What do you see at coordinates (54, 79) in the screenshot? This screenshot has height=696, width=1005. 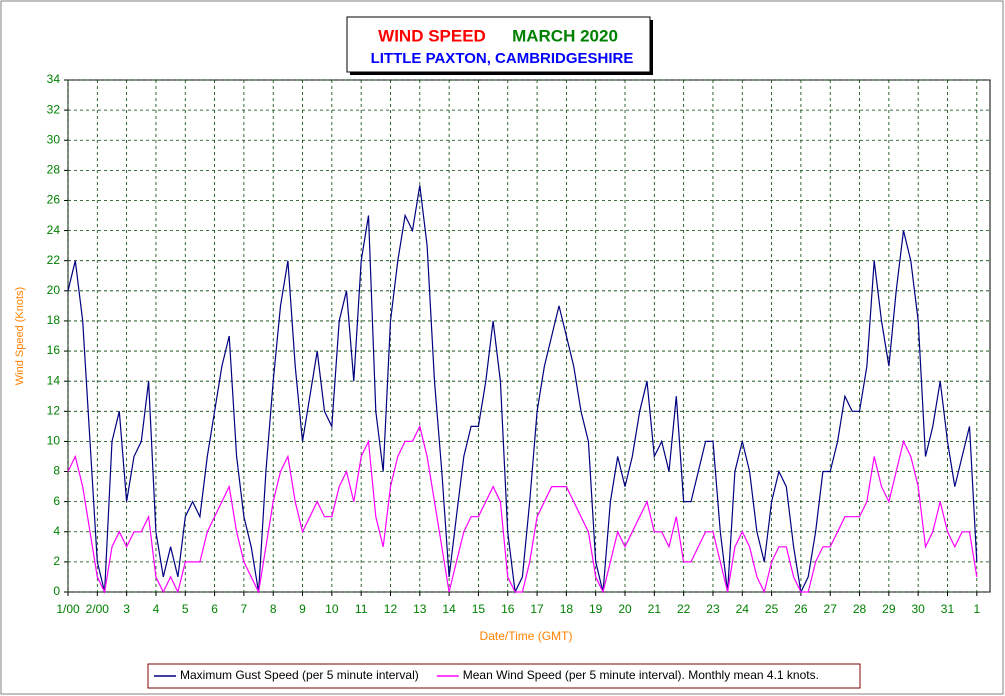 I see `y-tick-label: 34` at bounding box center [54, 79].